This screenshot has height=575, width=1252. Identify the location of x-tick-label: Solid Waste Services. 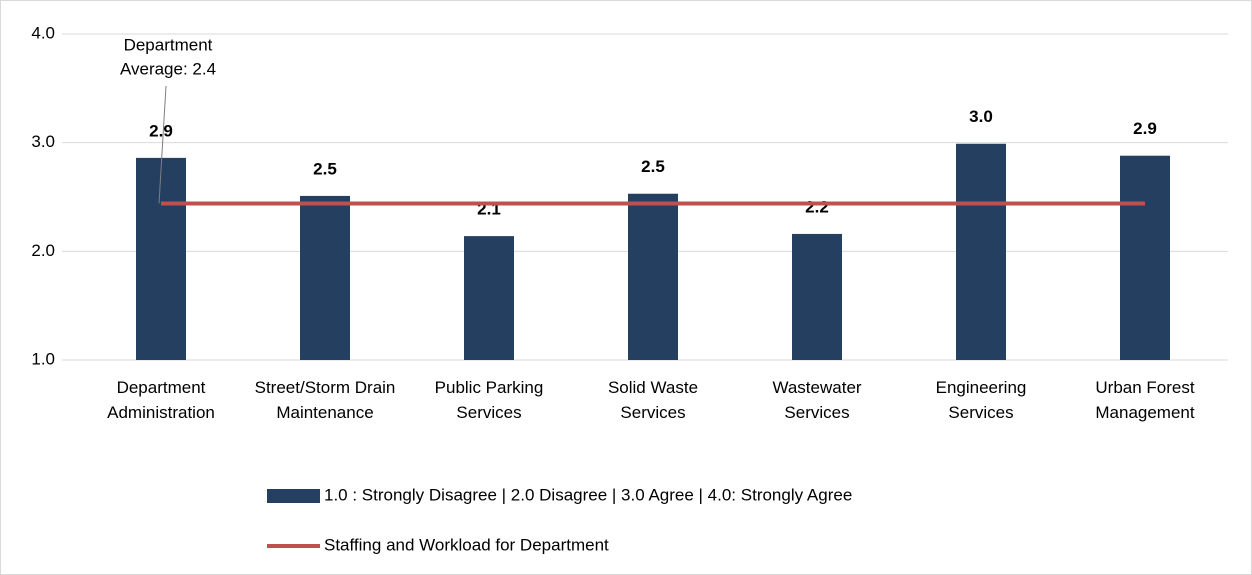
(653, 400).